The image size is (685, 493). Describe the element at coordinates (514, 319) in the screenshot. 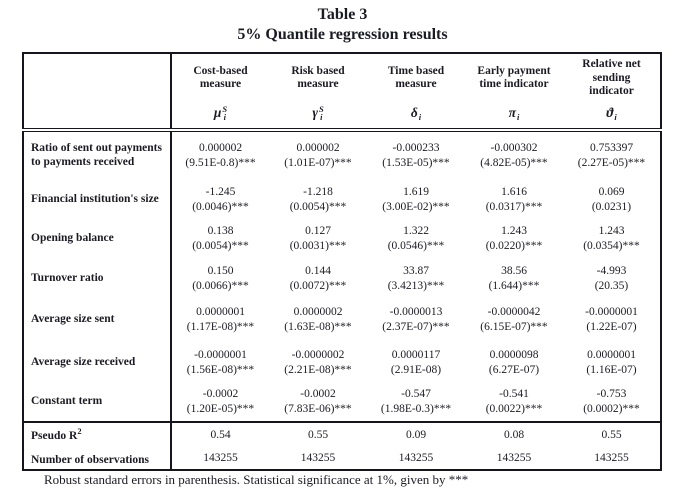

I see `coef-cell: -0.0000042 (6.15E-07)***` at that location.